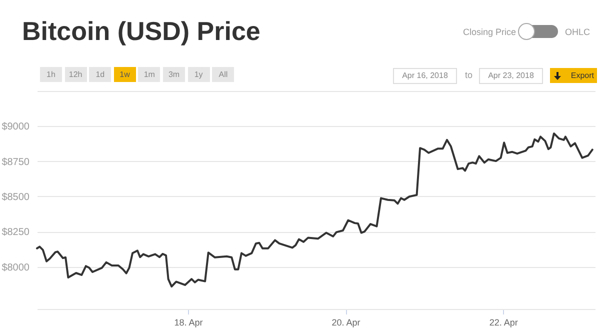  What do you see at coordinates (16, 127) in the screenshot?
I see `y-tick-label: $9000` at bounding box center [16, 127].